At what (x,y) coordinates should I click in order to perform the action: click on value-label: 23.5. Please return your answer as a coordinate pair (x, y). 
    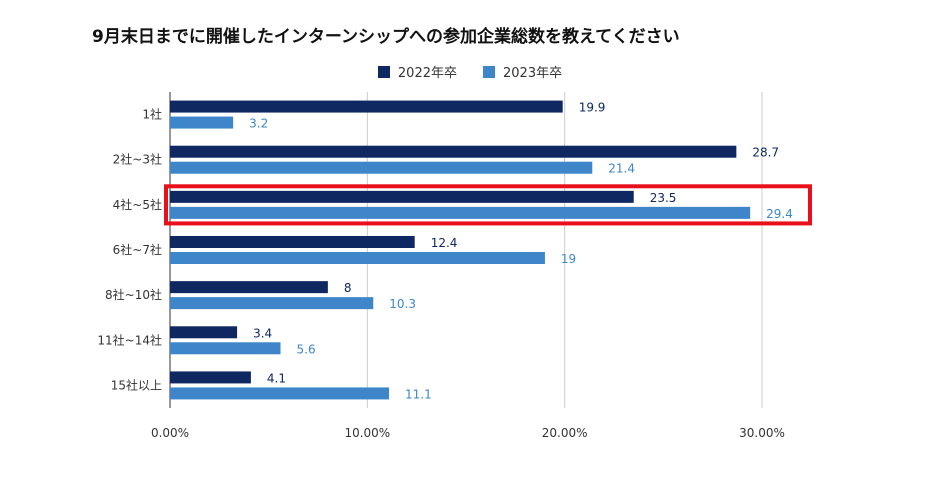
    Looking at the image, I should click on (663, 198).